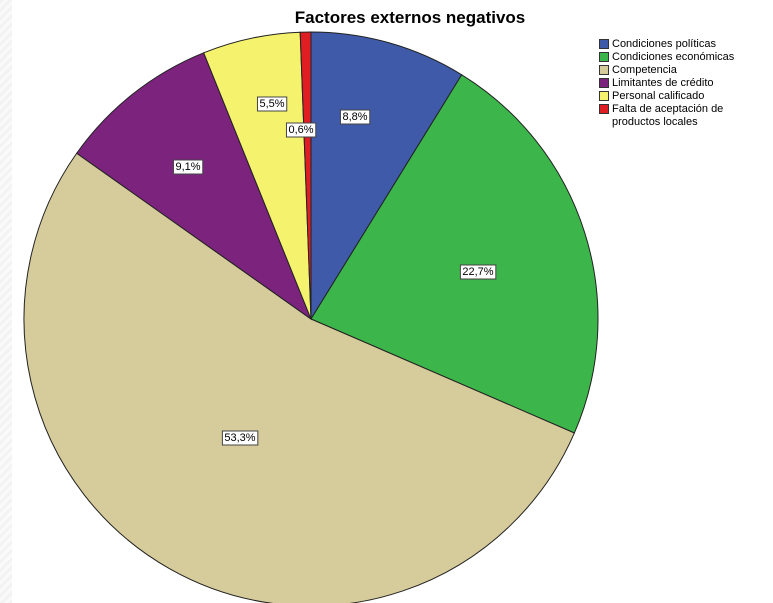 The image size is (773, 603). I want to click on legend-item: Personal calificado, so click(685, 96).